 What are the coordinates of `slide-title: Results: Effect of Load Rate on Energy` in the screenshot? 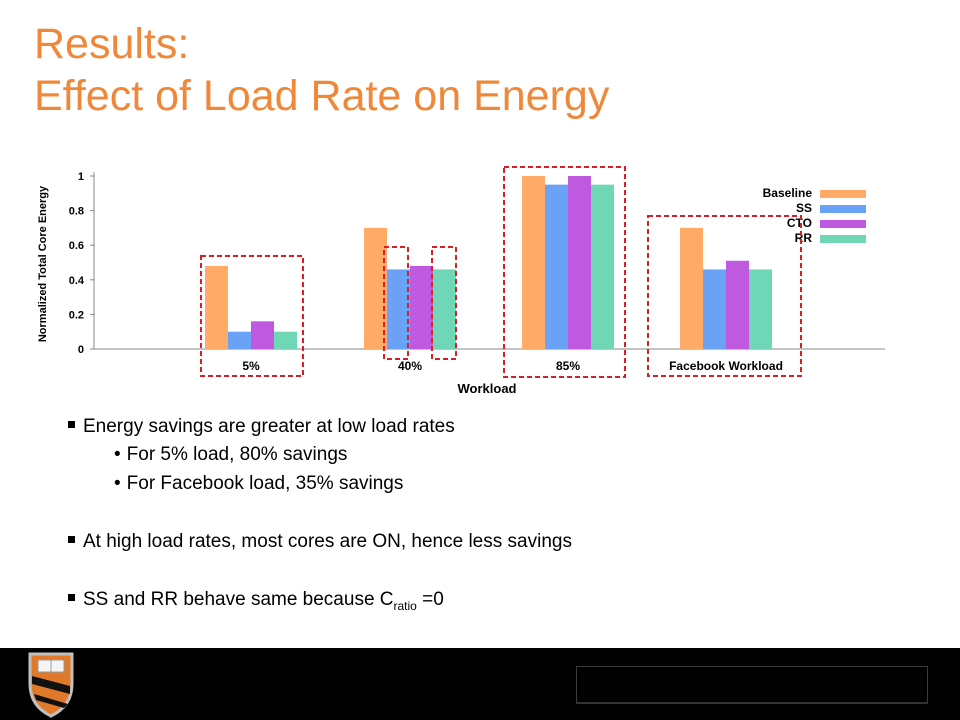 It's located at (321, 70).